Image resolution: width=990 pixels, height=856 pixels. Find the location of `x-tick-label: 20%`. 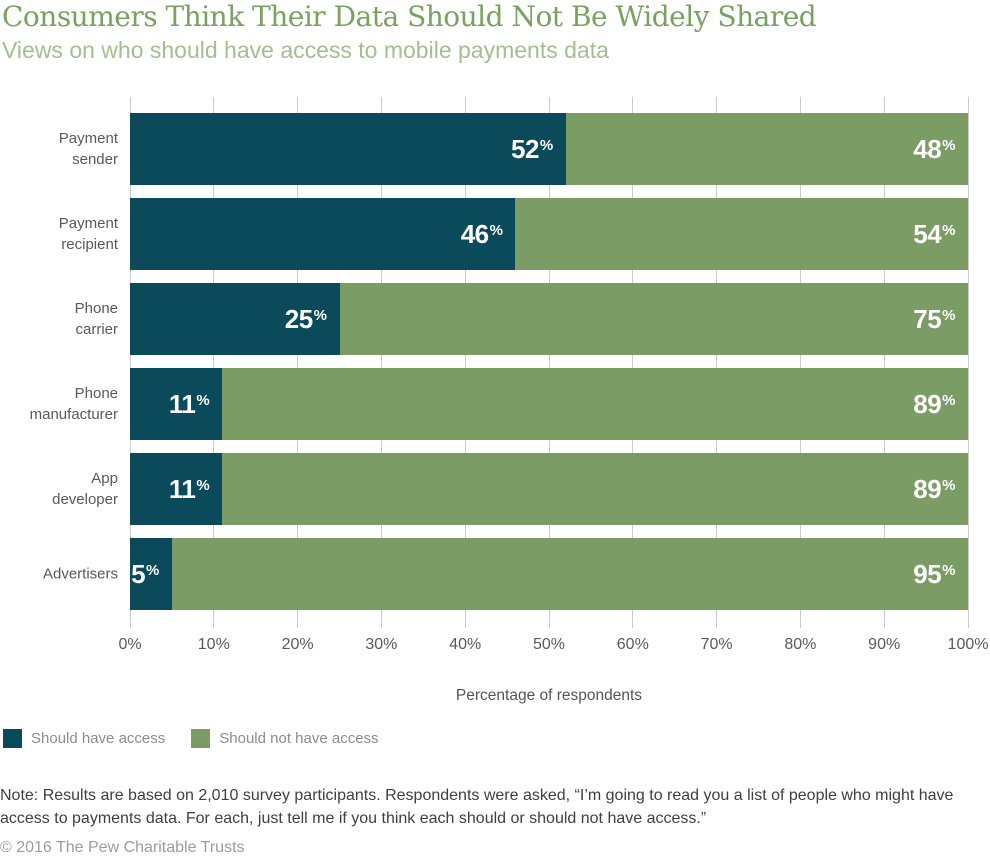

x-tick-label: 20% is located at coordinates (297, 644).